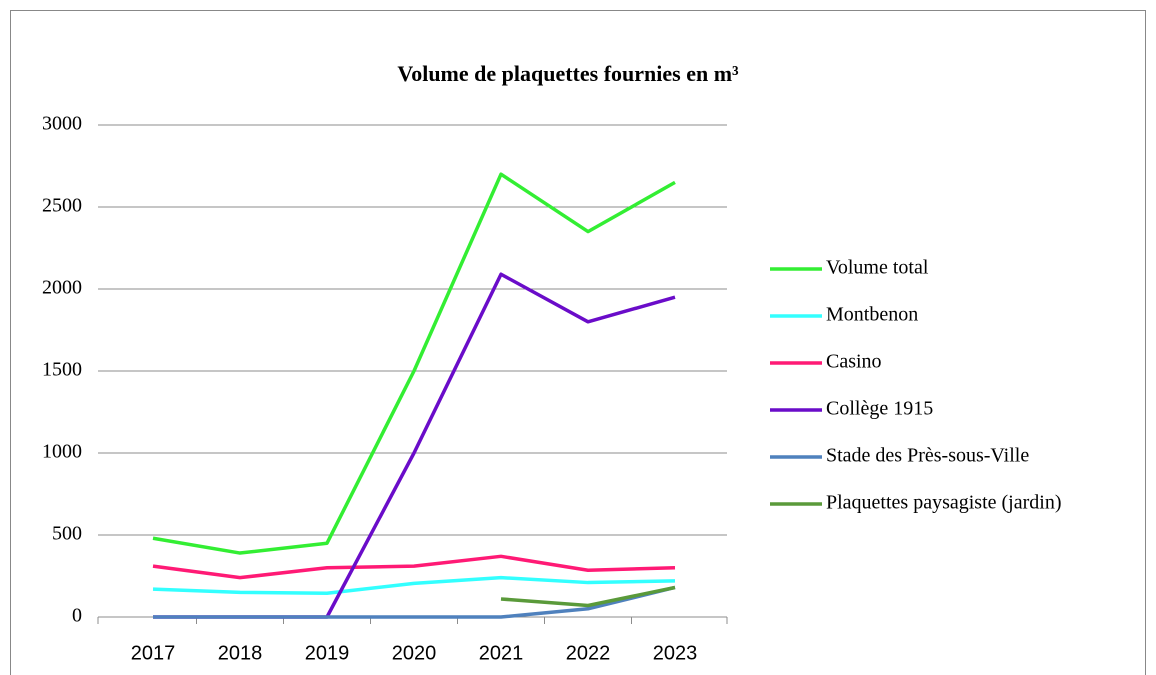 The width and height of the screenshot is (1156, 675). What do you see at coordinates (877, 268) in the screenshot?
I see `legend-label: Volume total` at bounding box center [877, 268].